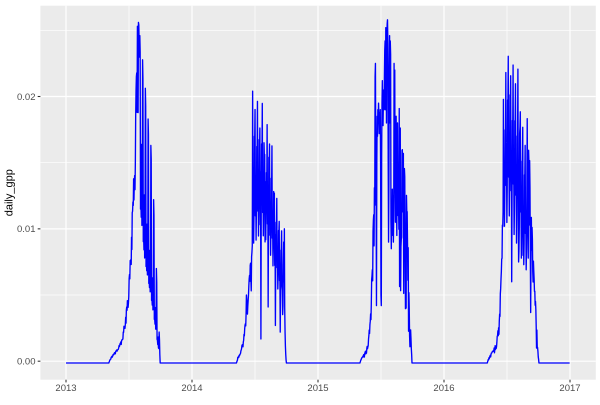 Image resolution: width=600 pixels, height=405 pixels. Describe the element at coordinates (191, 388) in the screenshot. I see `svg-text: 2014` at that location.